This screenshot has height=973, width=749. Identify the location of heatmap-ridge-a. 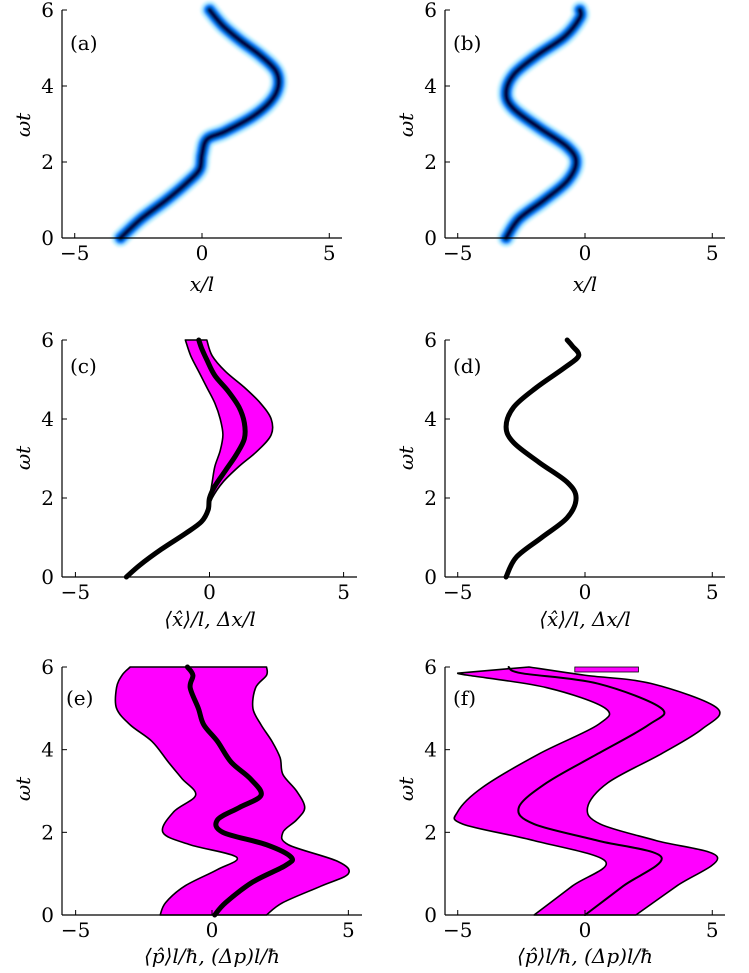
(199, 124).